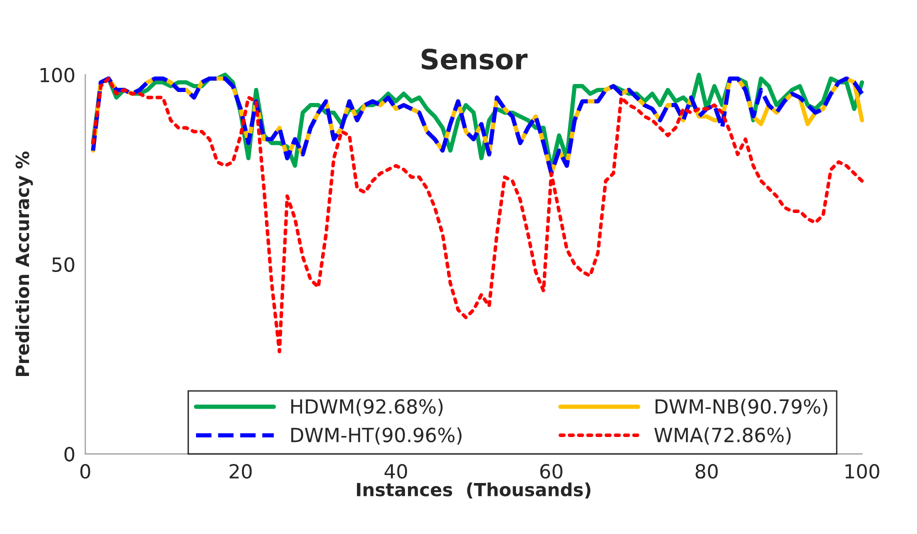  What do you see at coordinates (85, 471) in the screenshot?
I see `x-tick-label: 0` at bounding box center [85, 471].